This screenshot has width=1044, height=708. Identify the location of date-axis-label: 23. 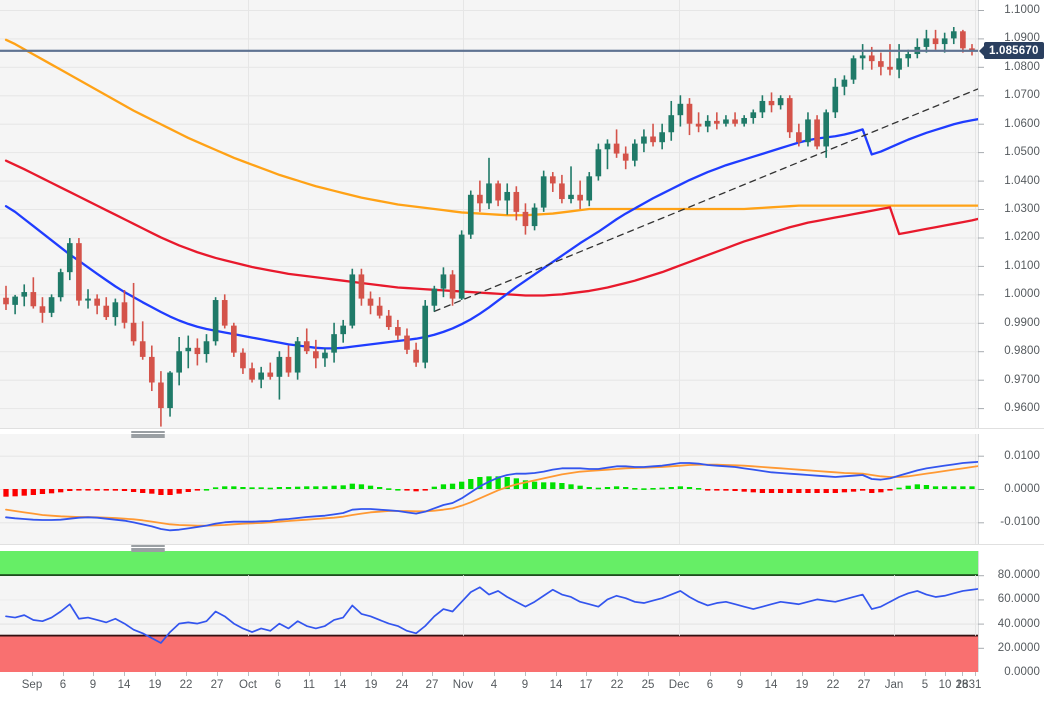
(962, 685).